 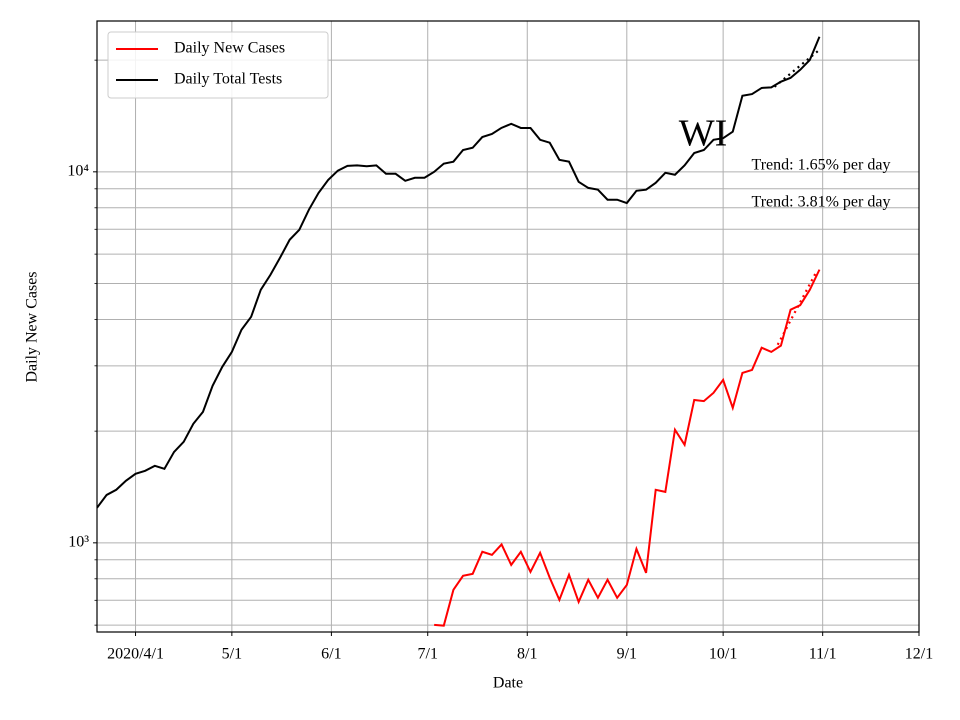 I want to click on x-axis-label: Date, so click(x=508, y=683).